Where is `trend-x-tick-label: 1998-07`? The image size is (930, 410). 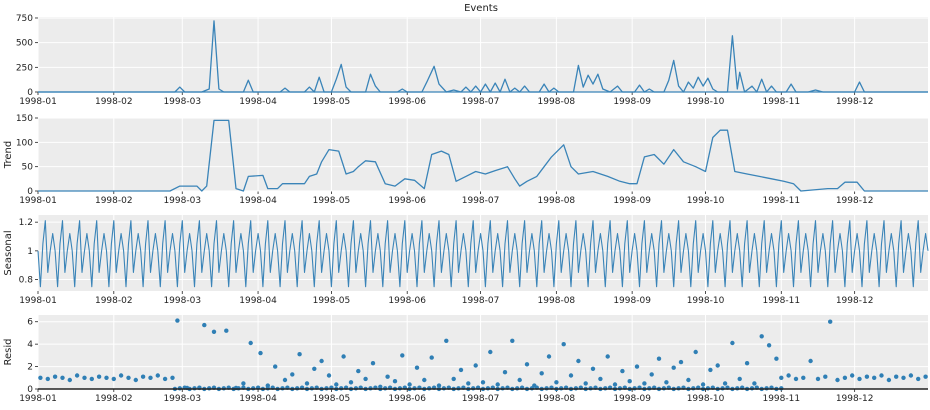 trend-x-tick-label: 1998-07 is located at coordinates (481, 201).